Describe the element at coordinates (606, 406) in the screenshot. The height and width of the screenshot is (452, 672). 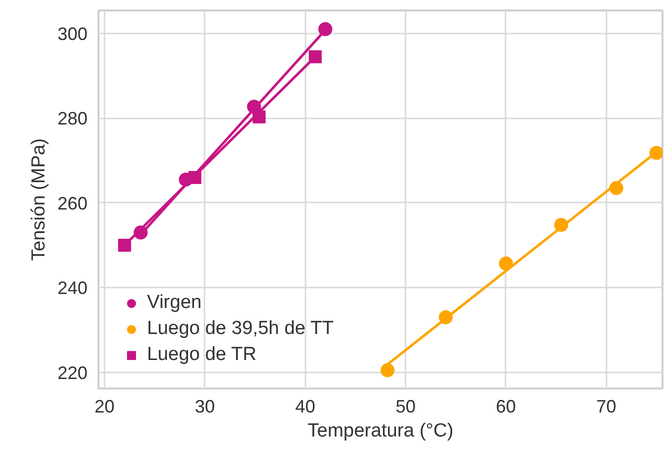
I see `x-tick-label: 70` at that location.